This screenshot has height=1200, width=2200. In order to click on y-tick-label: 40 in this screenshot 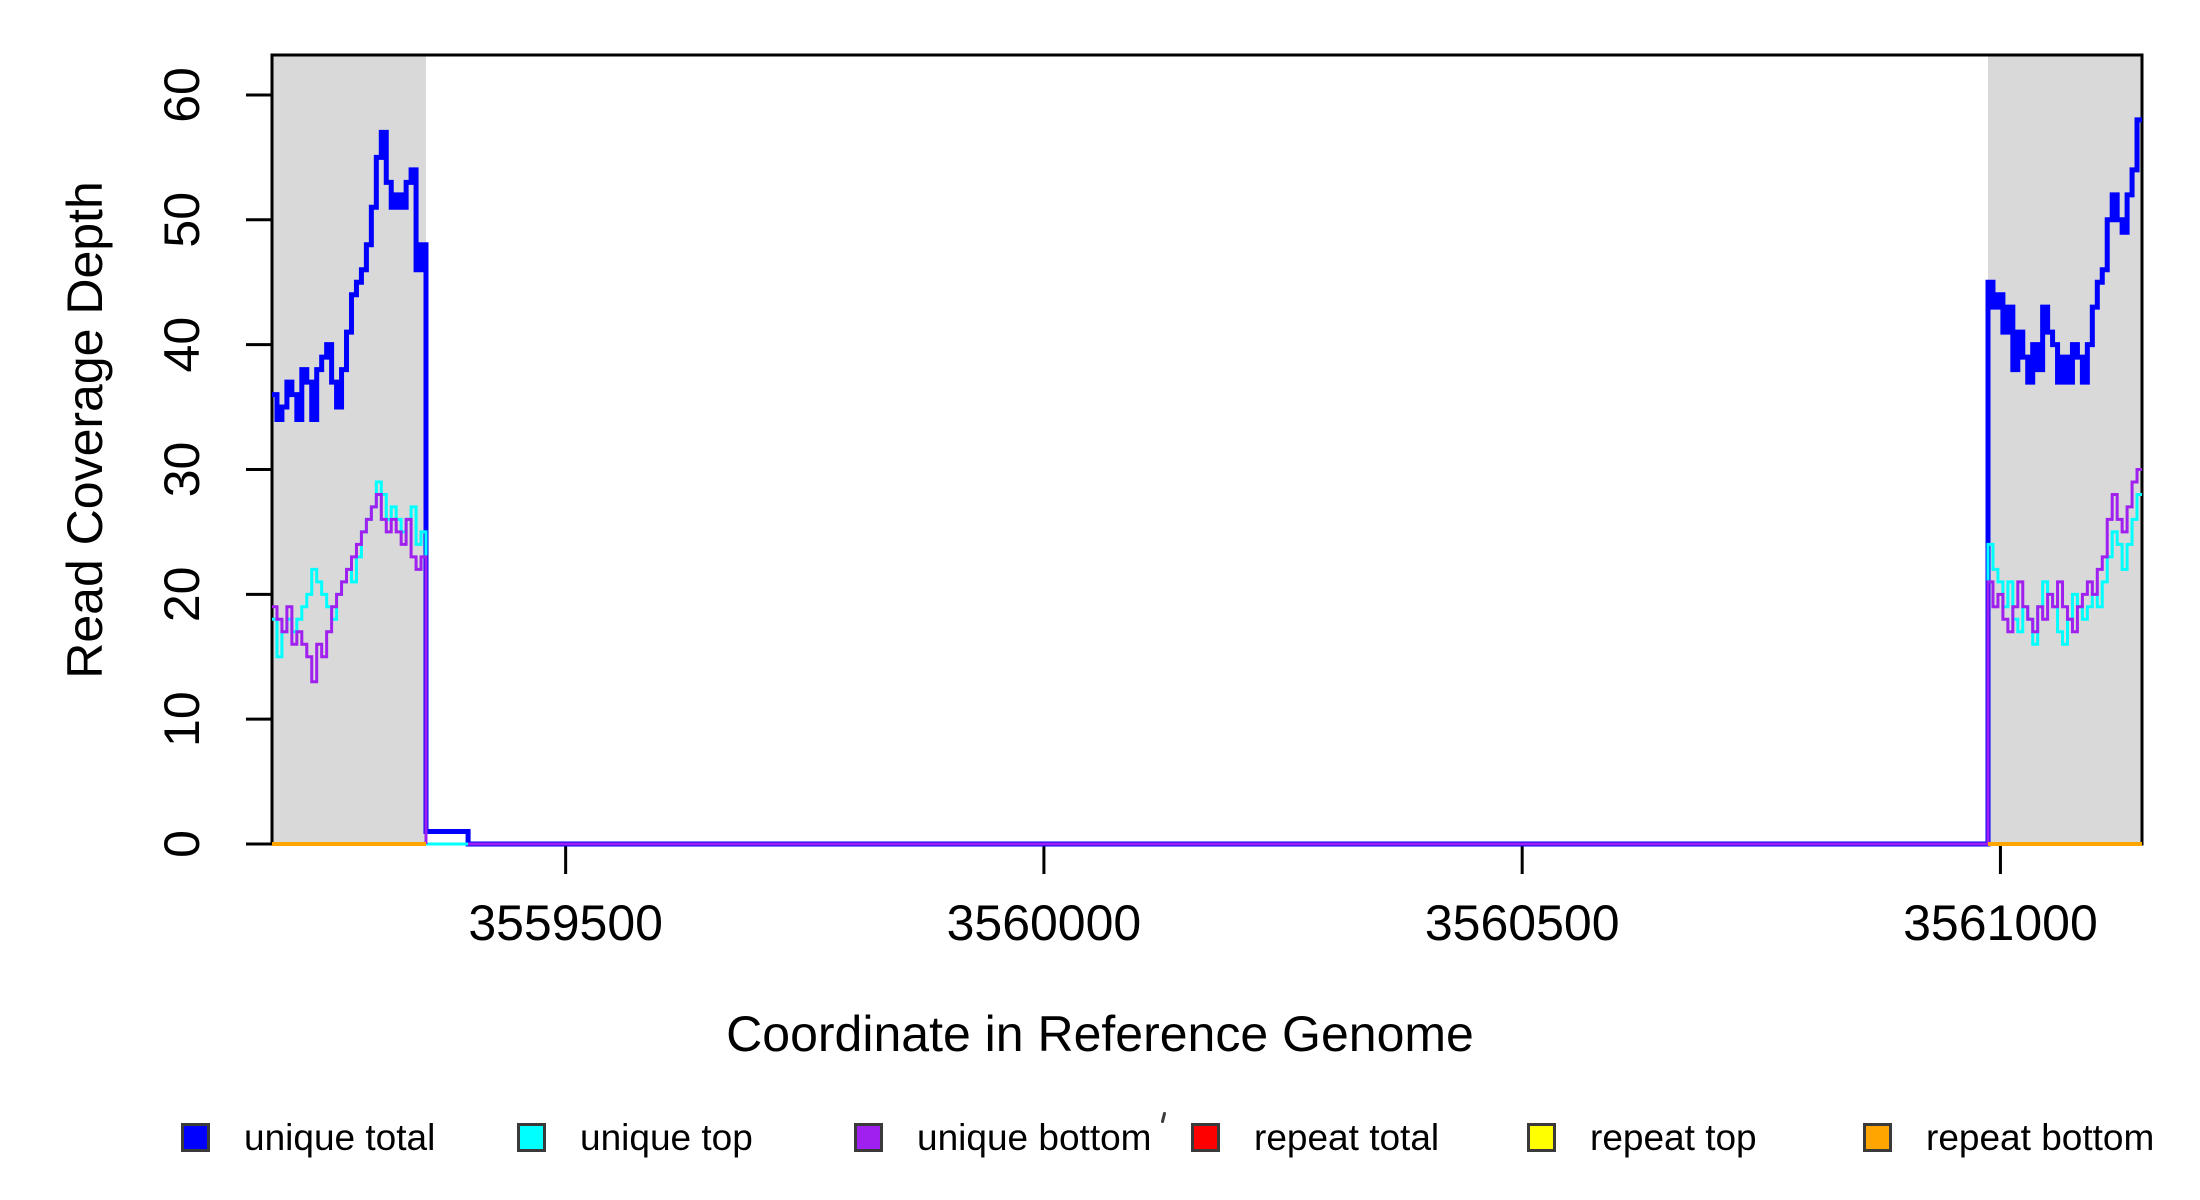, I will do `click(182, 345)`.